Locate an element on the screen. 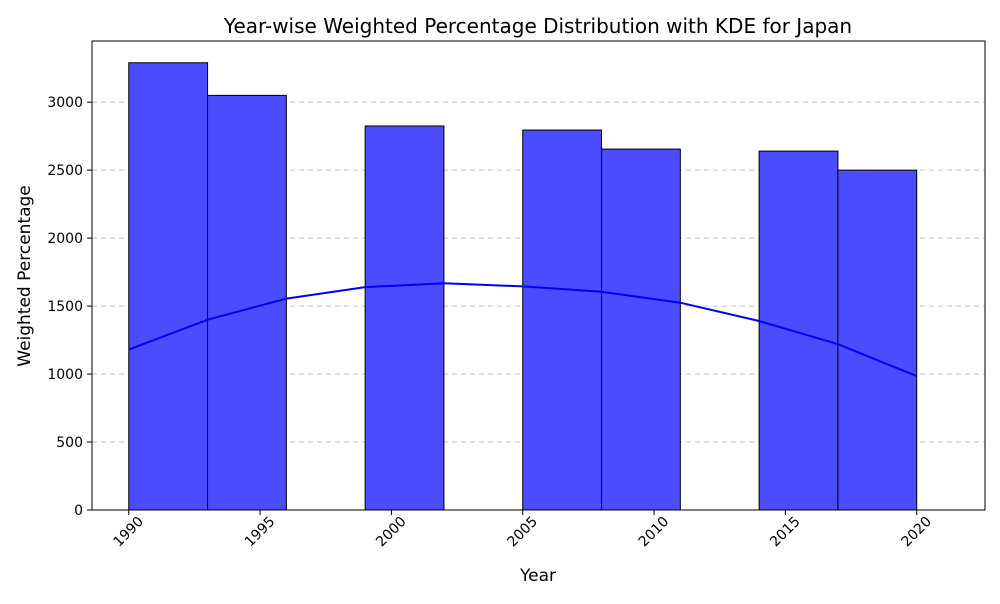 Image resolution: width=1000 pixels, height=604 pixels. x-tick-label: 1990 is located at coordinates (129, 532).